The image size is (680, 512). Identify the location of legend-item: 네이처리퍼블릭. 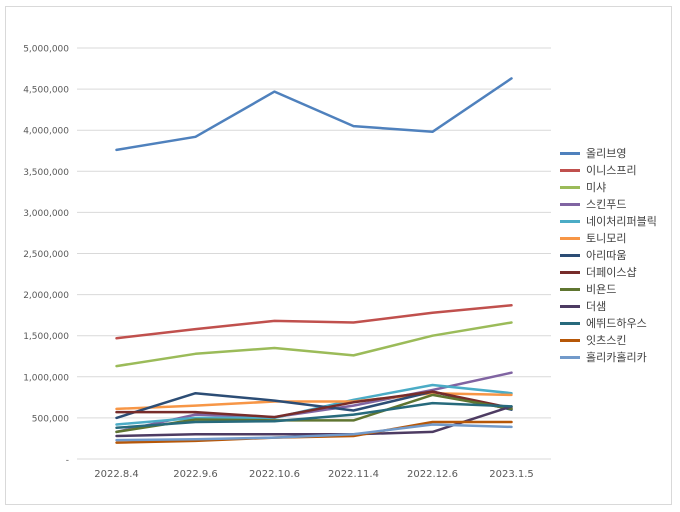
(616, 221).